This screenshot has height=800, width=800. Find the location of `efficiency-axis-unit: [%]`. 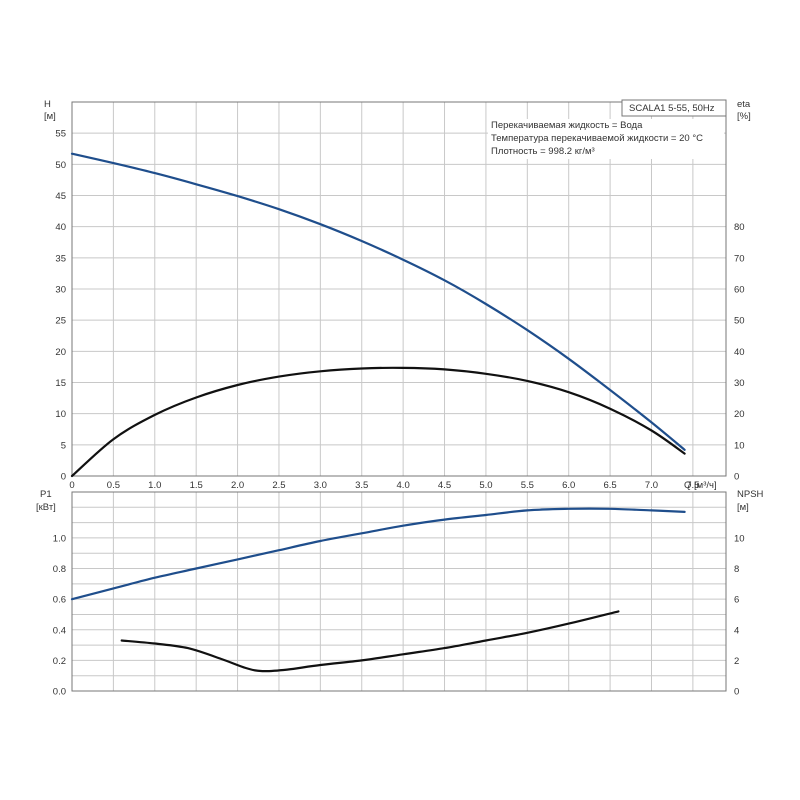

efficiency-axis-unit: [%] is located at coordinates (744, 116).